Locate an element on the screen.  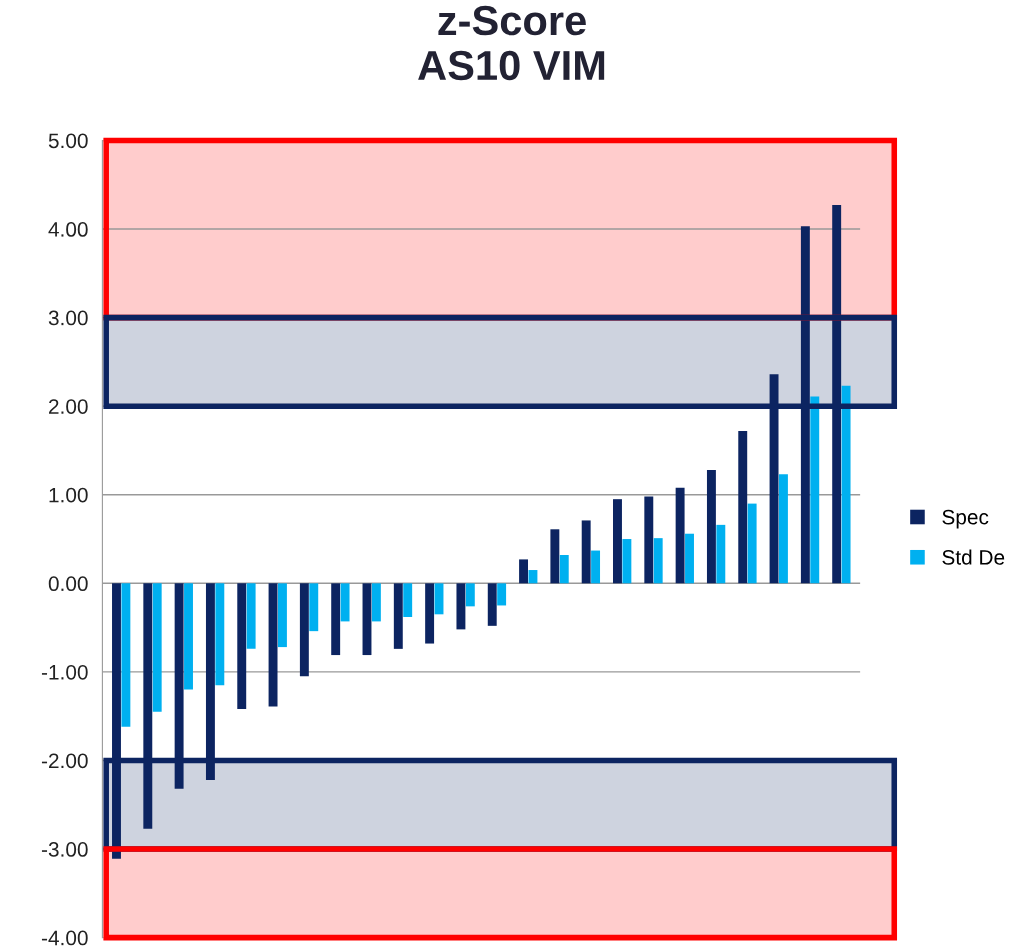
y-tick-label: 3.00 is located at coordinates (68, 318).